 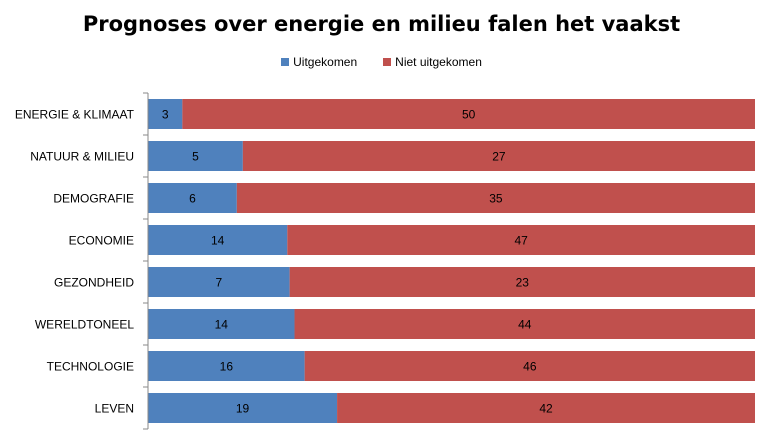 I want to click on legend-swatch-uitgekomen, so click(x=285, y=62).